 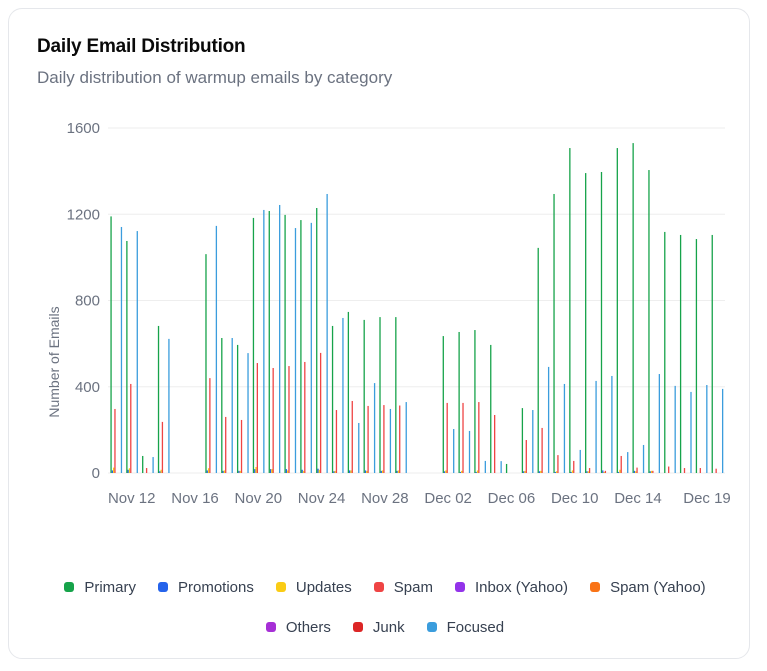 I want to click on legend-item: Spam, so click(x=403, y=587).